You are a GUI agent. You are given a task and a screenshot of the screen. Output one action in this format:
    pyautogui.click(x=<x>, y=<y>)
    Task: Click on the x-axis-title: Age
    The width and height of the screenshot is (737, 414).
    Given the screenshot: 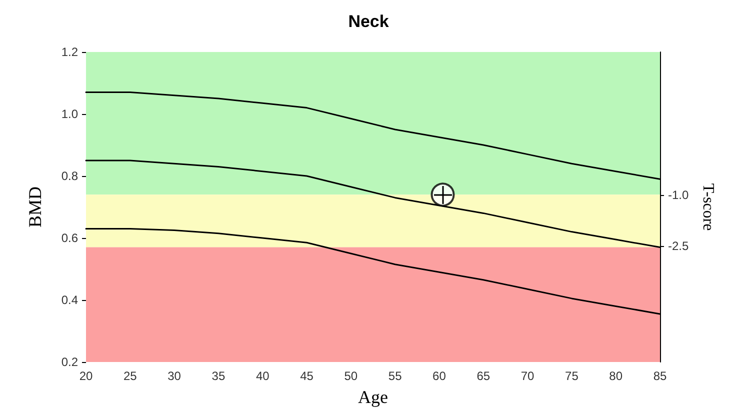 What is the action you would take?
    pyautogui.click(x=373, y=397)
    